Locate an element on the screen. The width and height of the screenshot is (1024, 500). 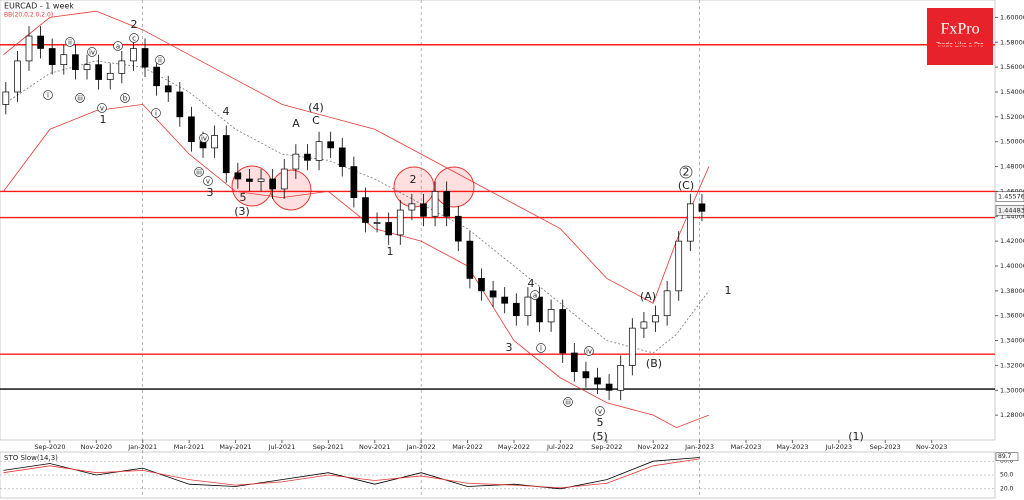
price-label: 1.44483 is located at coordinates (1011, 210).